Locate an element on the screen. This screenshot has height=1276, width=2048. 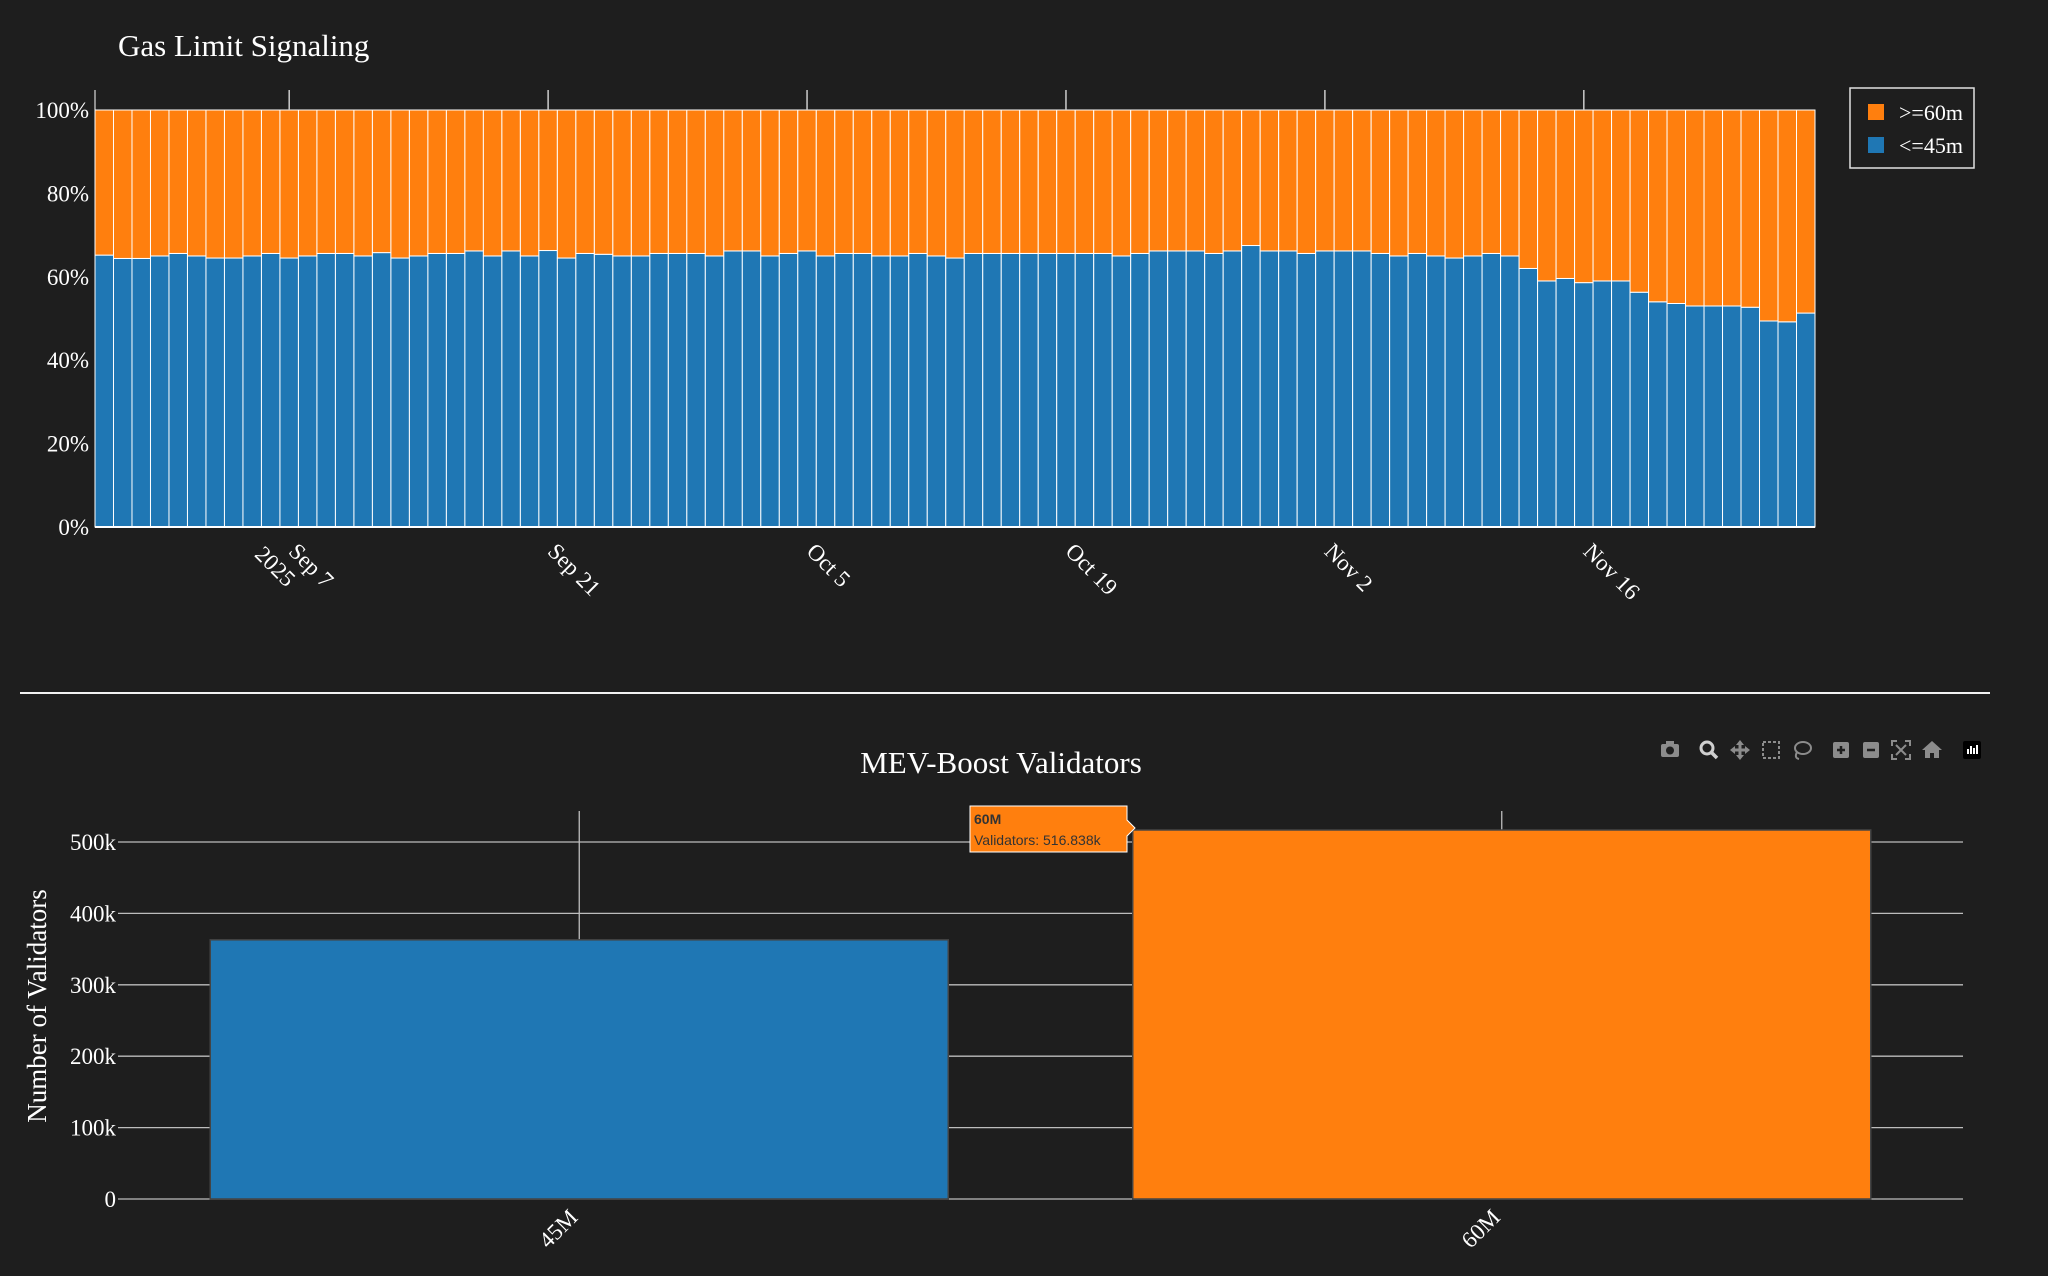
chart1-y-tick-label: 20% is located at coordinates (68, 444).